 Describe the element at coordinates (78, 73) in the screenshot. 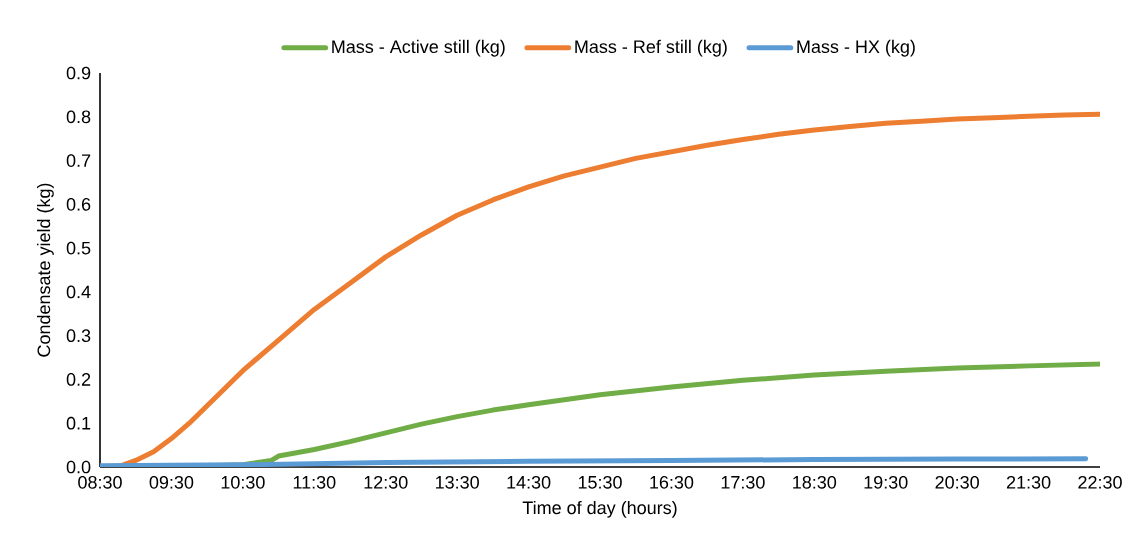

I see `y-tick-label: 0.9` at that location.